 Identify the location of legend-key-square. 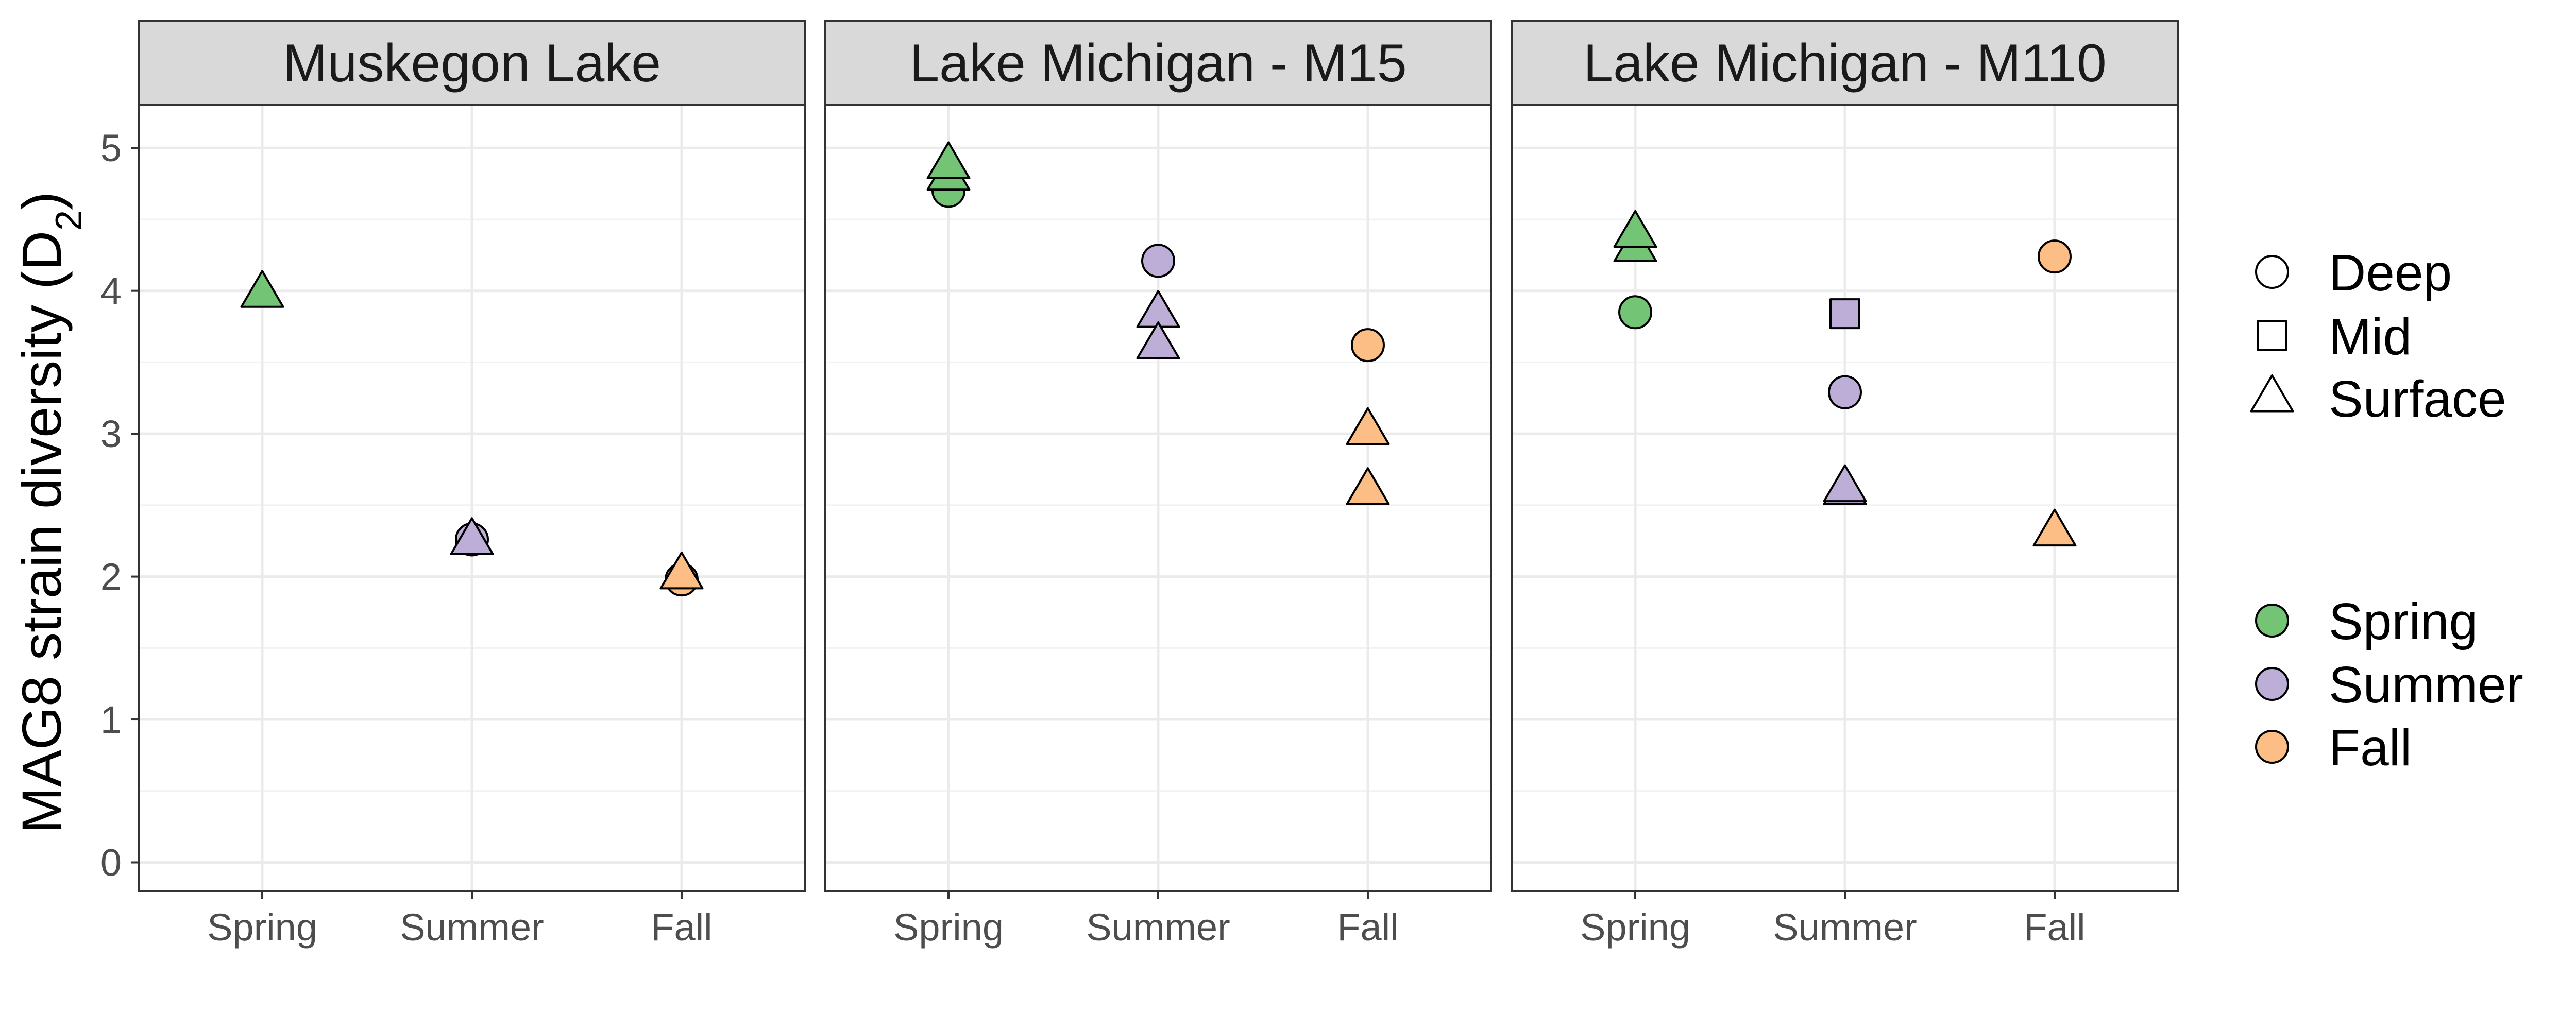
(2272, 335).